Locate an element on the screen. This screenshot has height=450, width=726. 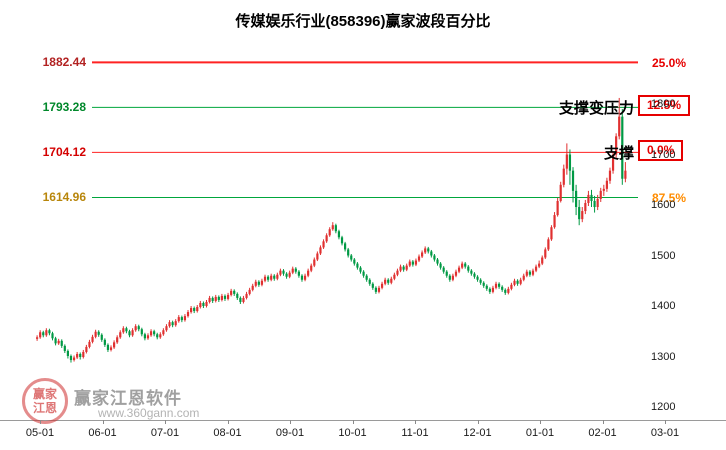
percent-level-label: 25.0% is located at coordinates (669, 63).